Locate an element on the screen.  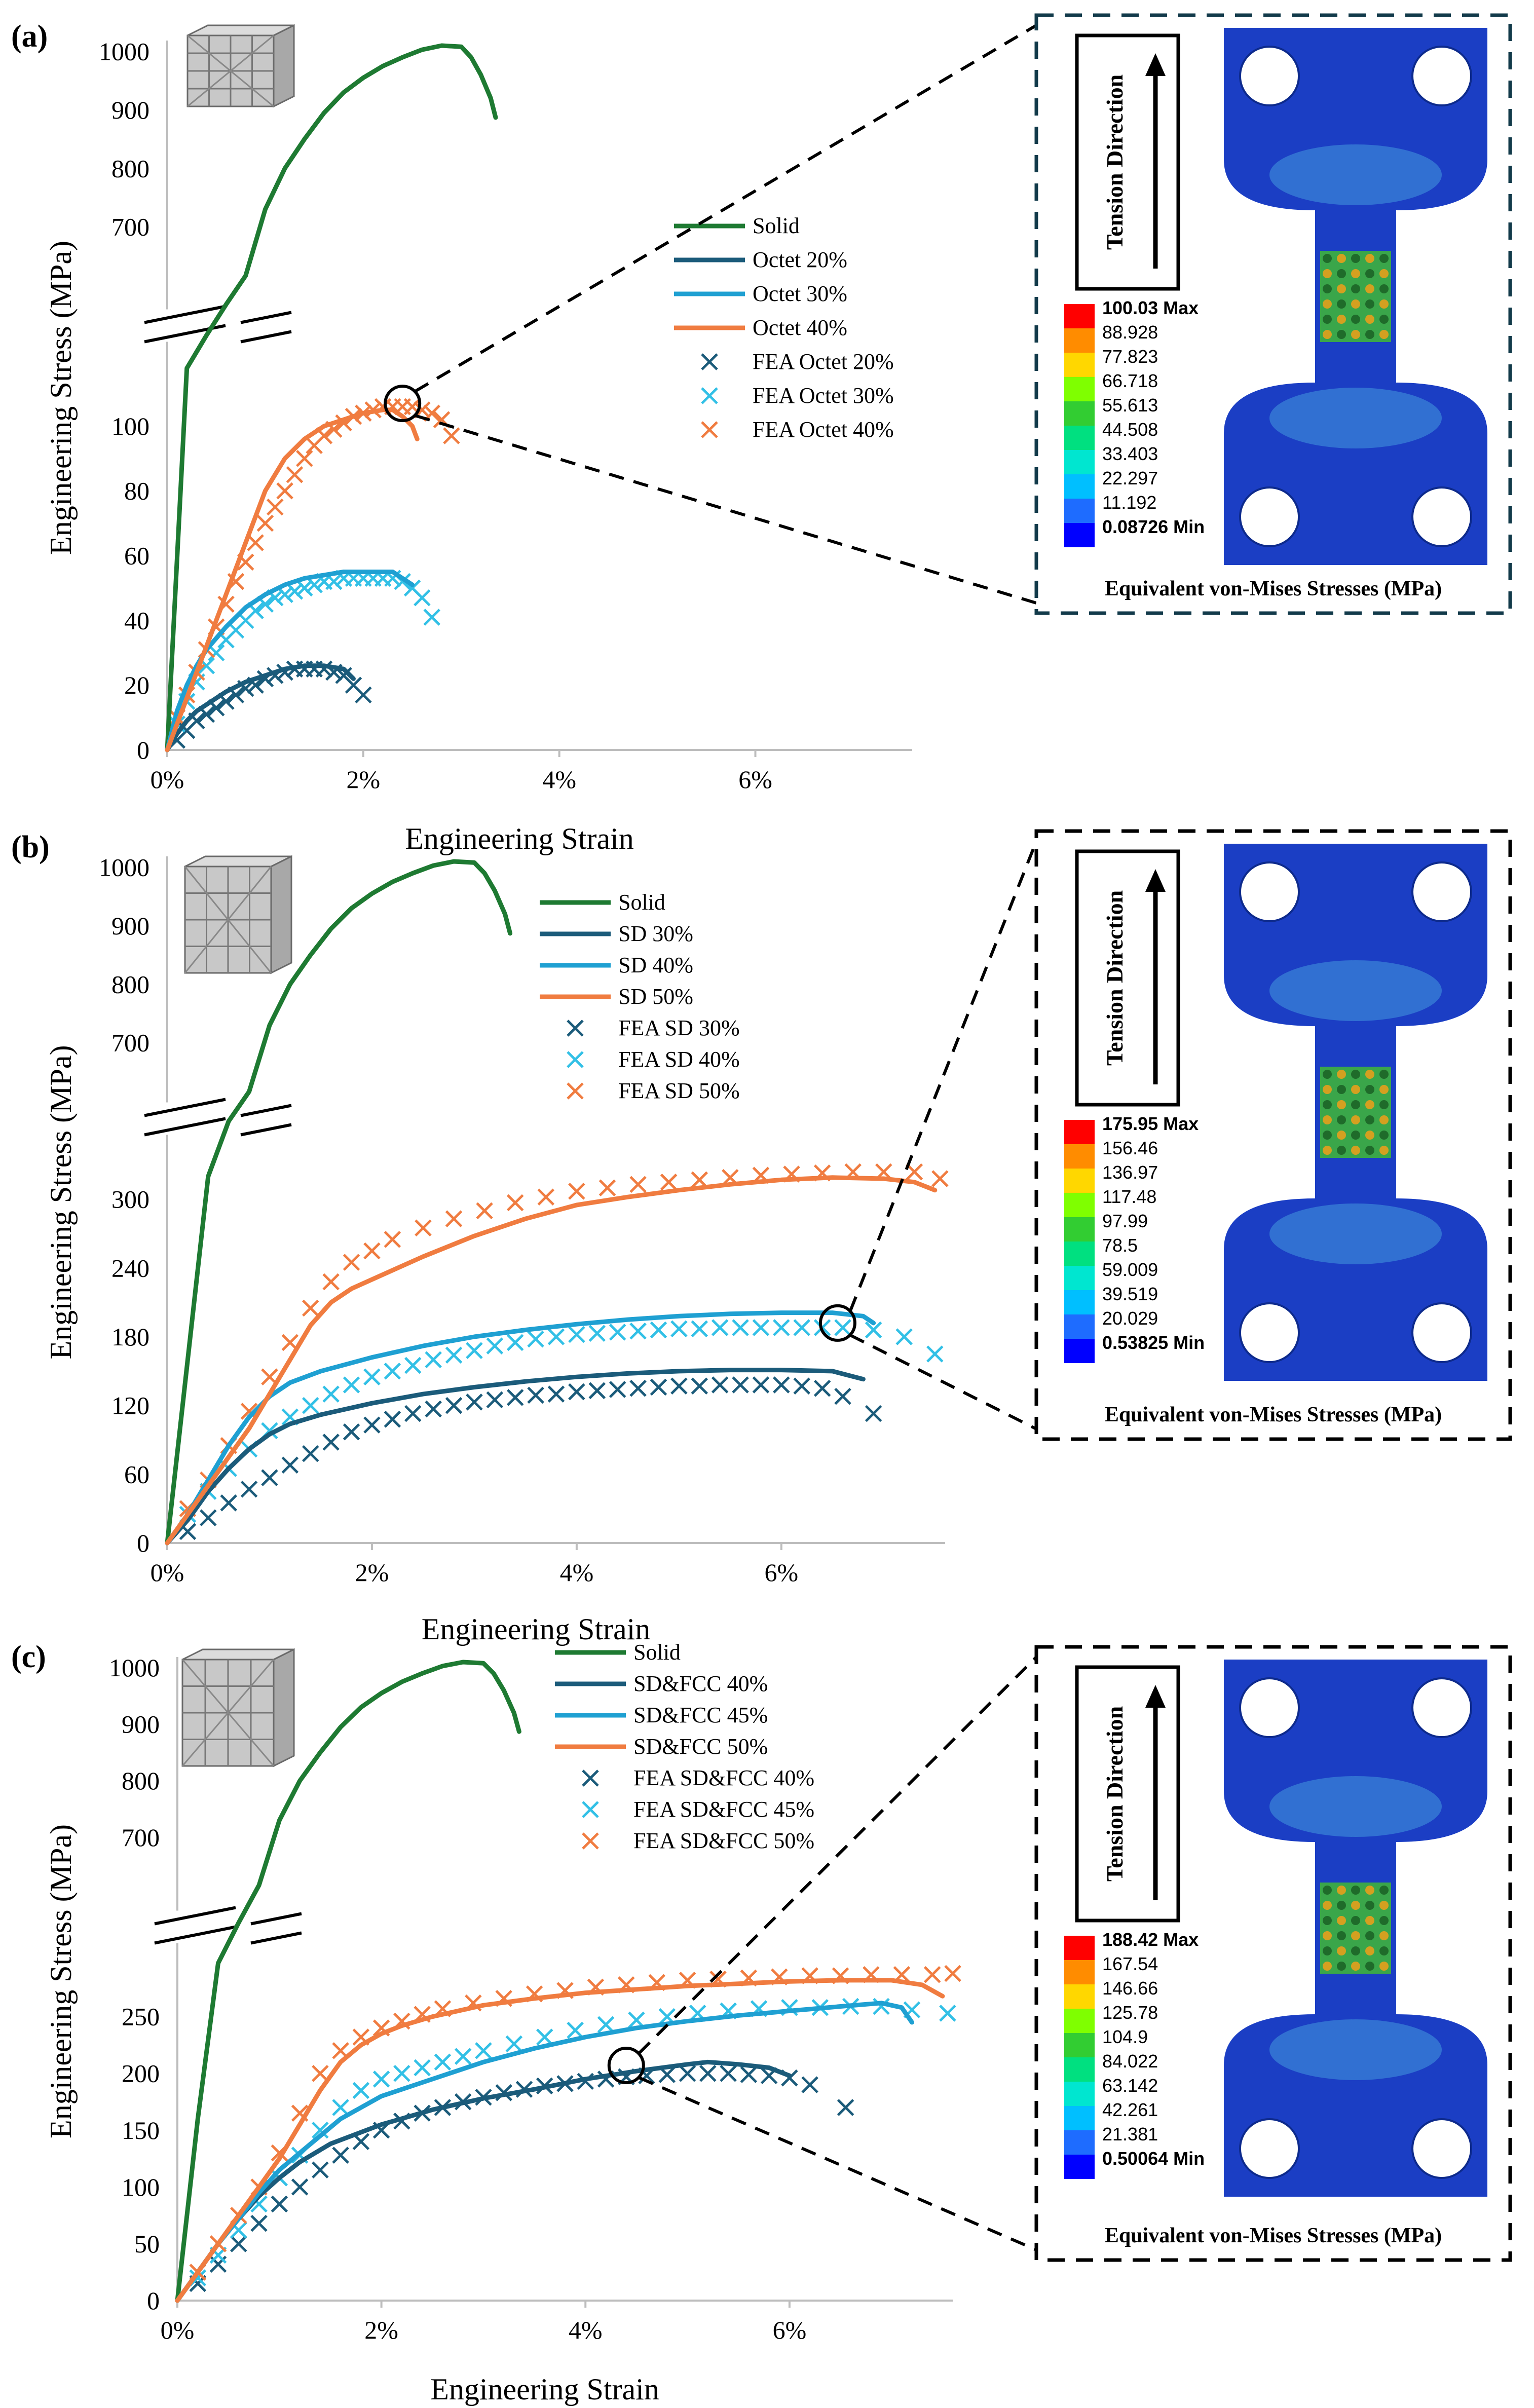
legend-label: SD 50% is located at coordinates (655, 996).